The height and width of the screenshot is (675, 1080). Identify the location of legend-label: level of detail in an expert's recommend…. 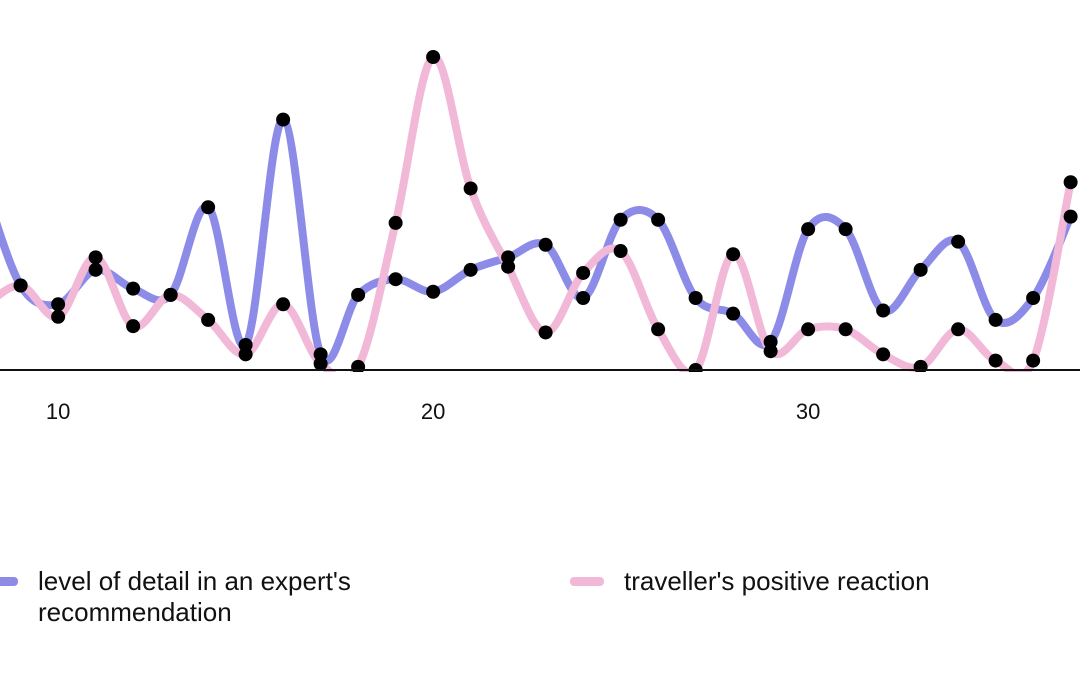
(194, 596).